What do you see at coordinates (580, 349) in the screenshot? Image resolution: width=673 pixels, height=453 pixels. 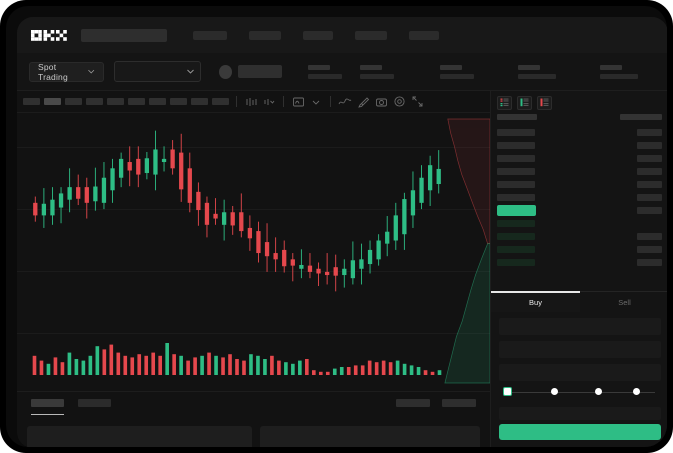 I see `price-field` at bounding box center [580, 349].